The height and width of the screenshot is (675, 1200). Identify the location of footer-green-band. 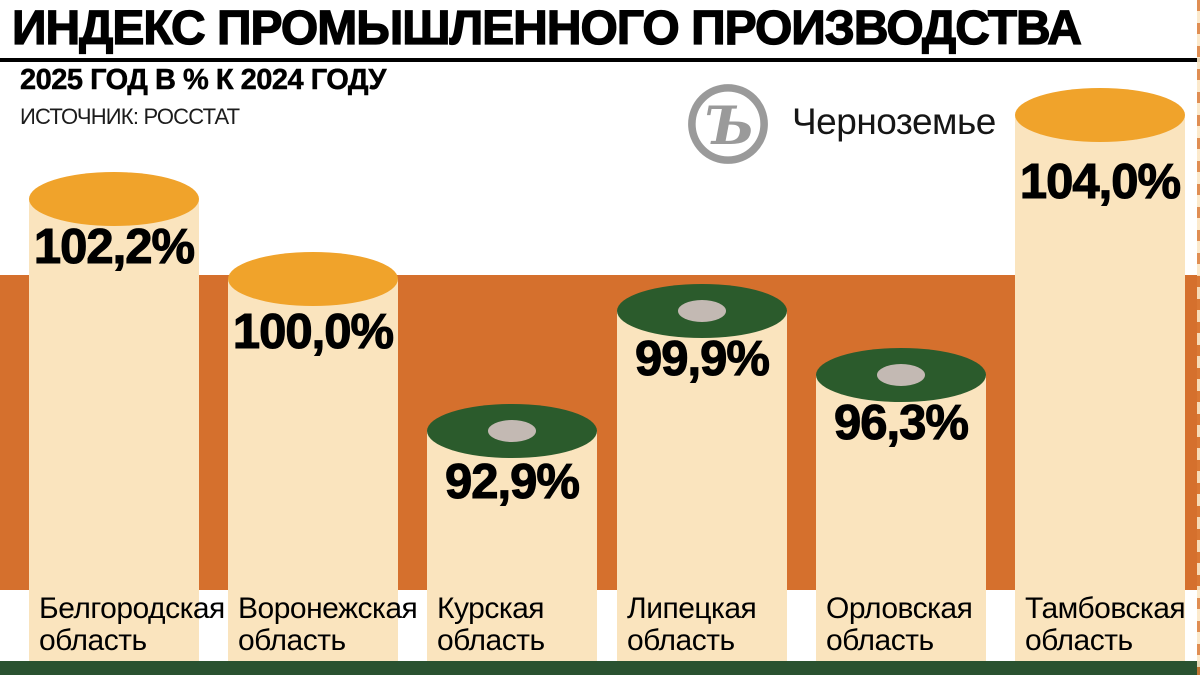
(600, 668).